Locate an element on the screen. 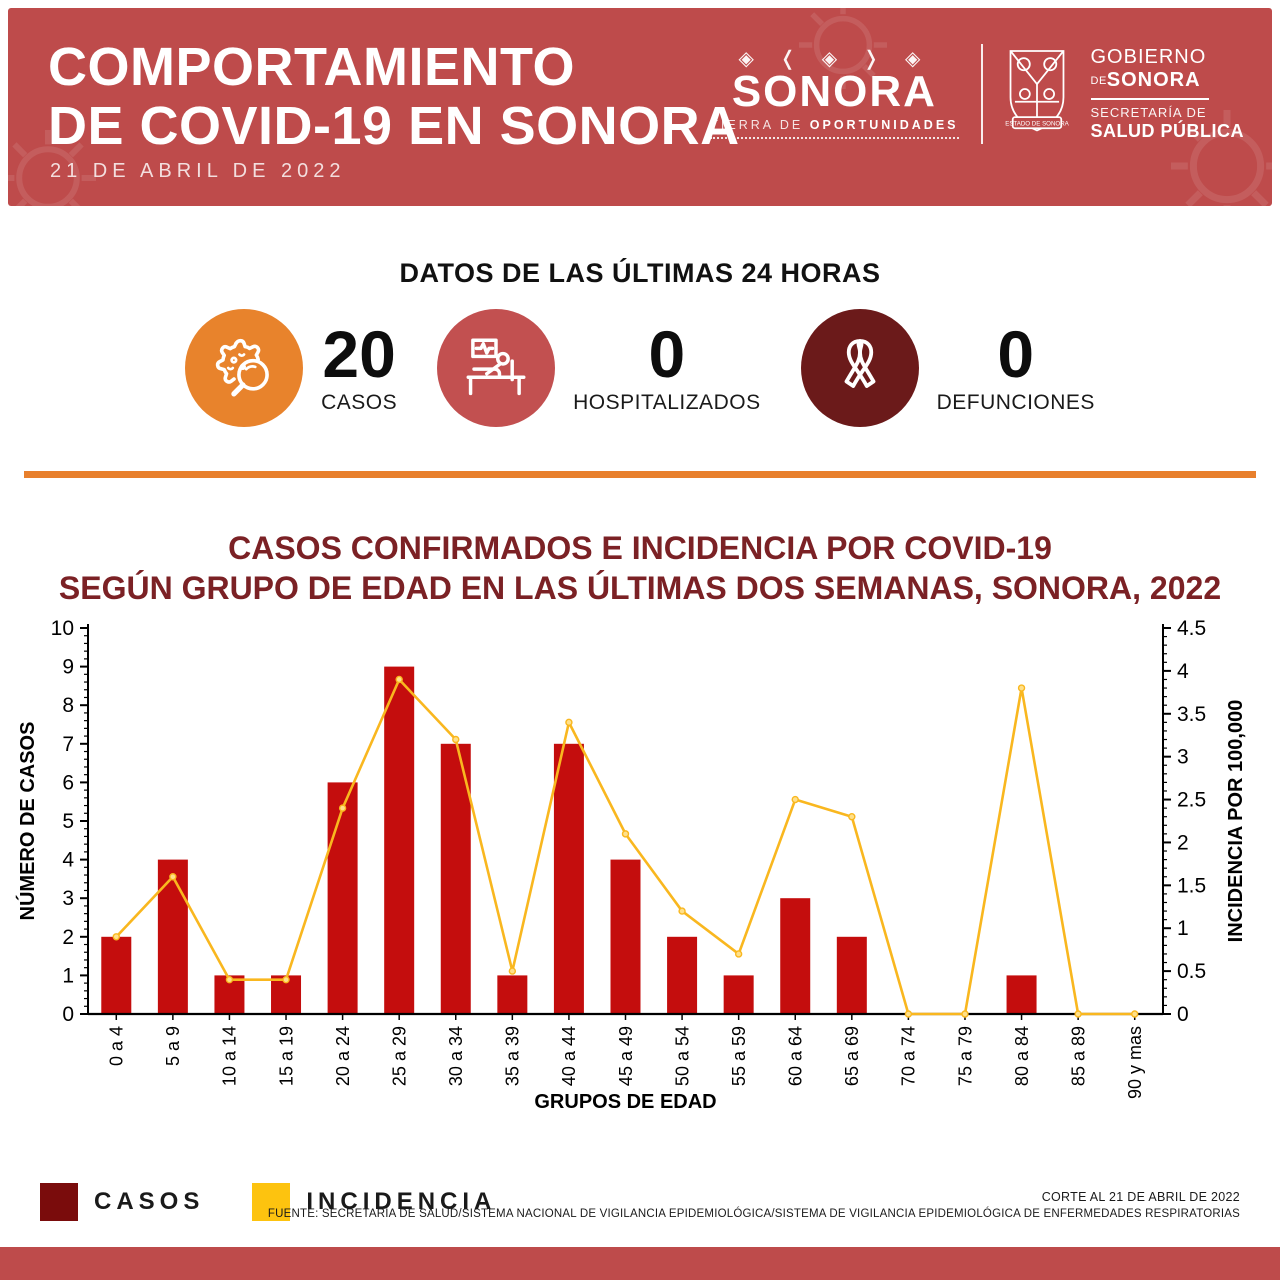 Image resolution: width=1280 pixels, height=1280 pixels. casos-label: CASOS is located at coordinates (359, 402).